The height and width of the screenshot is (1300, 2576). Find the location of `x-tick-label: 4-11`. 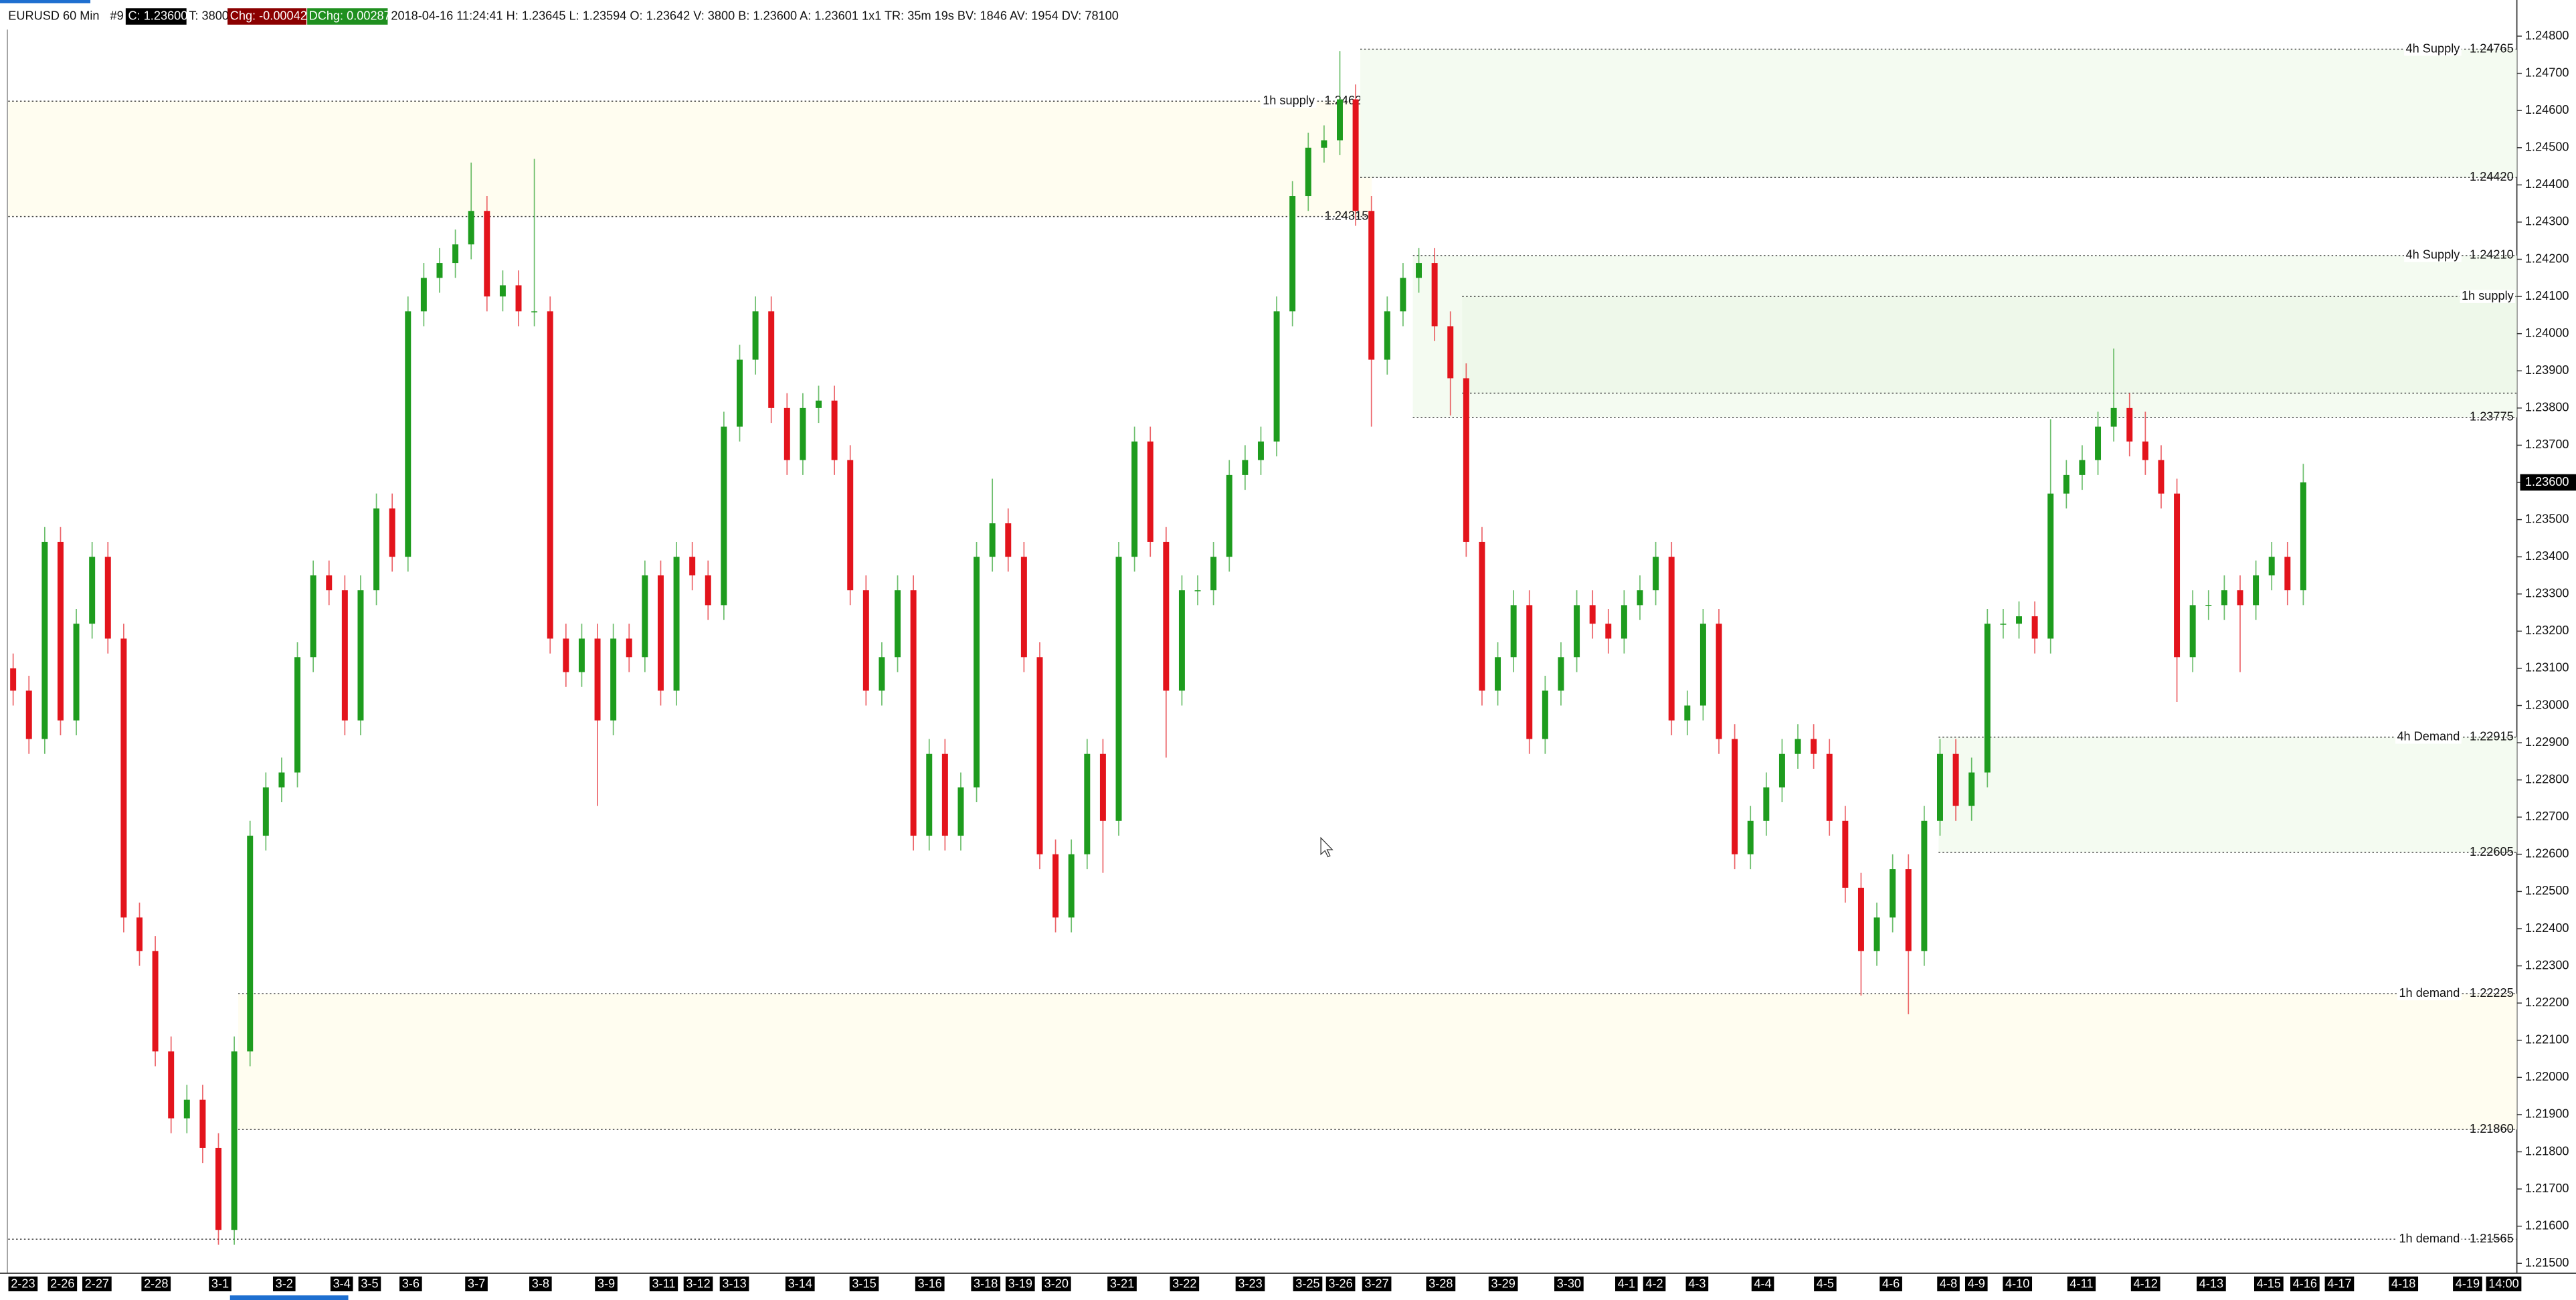

x-tick-label: 4-11 is located at coordinates (2081, 1283).